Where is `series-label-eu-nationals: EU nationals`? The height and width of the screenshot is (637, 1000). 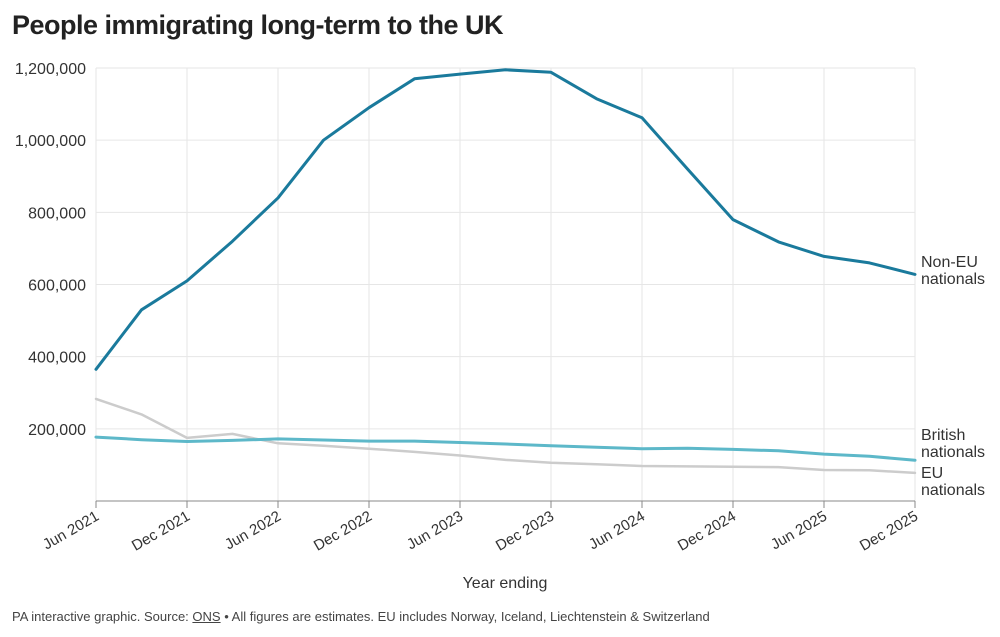 series-label-eu-nationals: EU nationals is located at coordinates (953, 482).